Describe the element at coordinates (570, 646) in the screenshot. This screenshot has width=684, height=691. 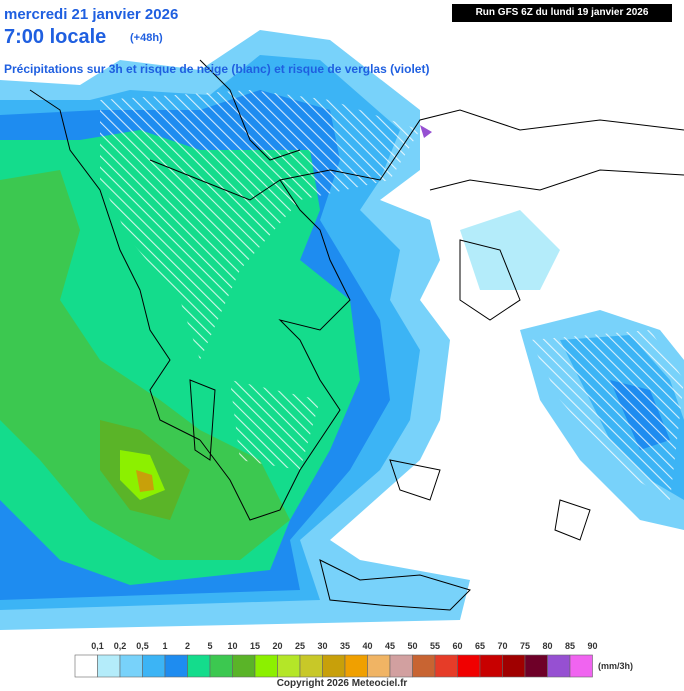
I see `legend-label: 85` at that location.